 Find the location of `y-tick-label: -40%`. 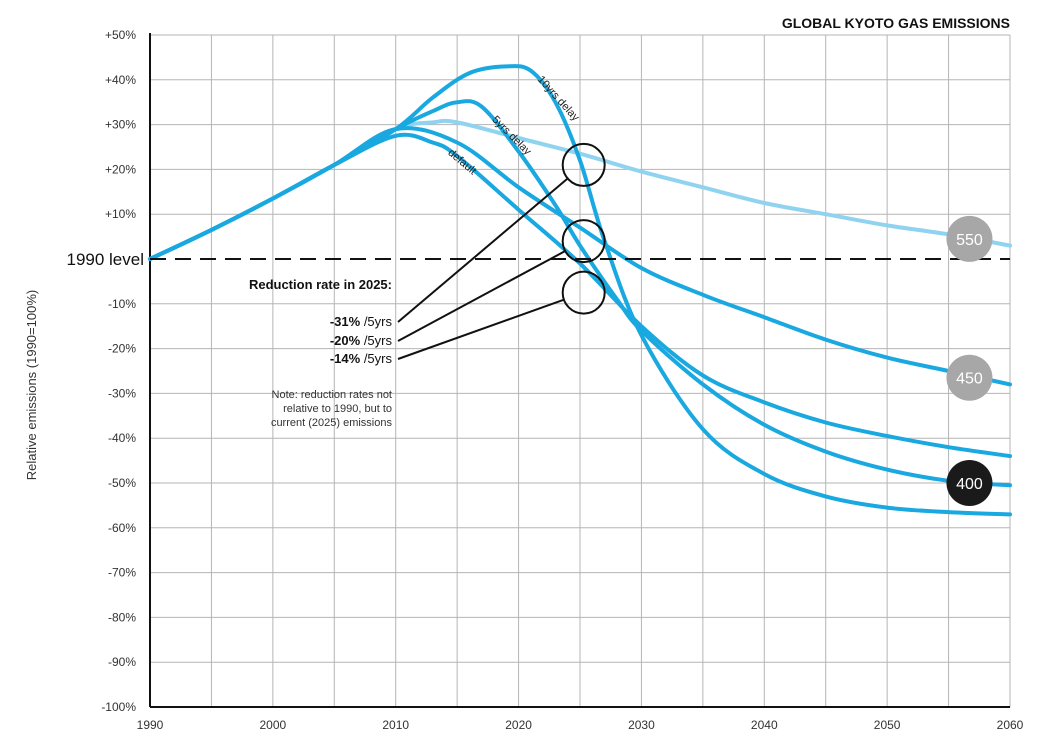

y-tick-label: -40% is located at coordinates (122, 438).